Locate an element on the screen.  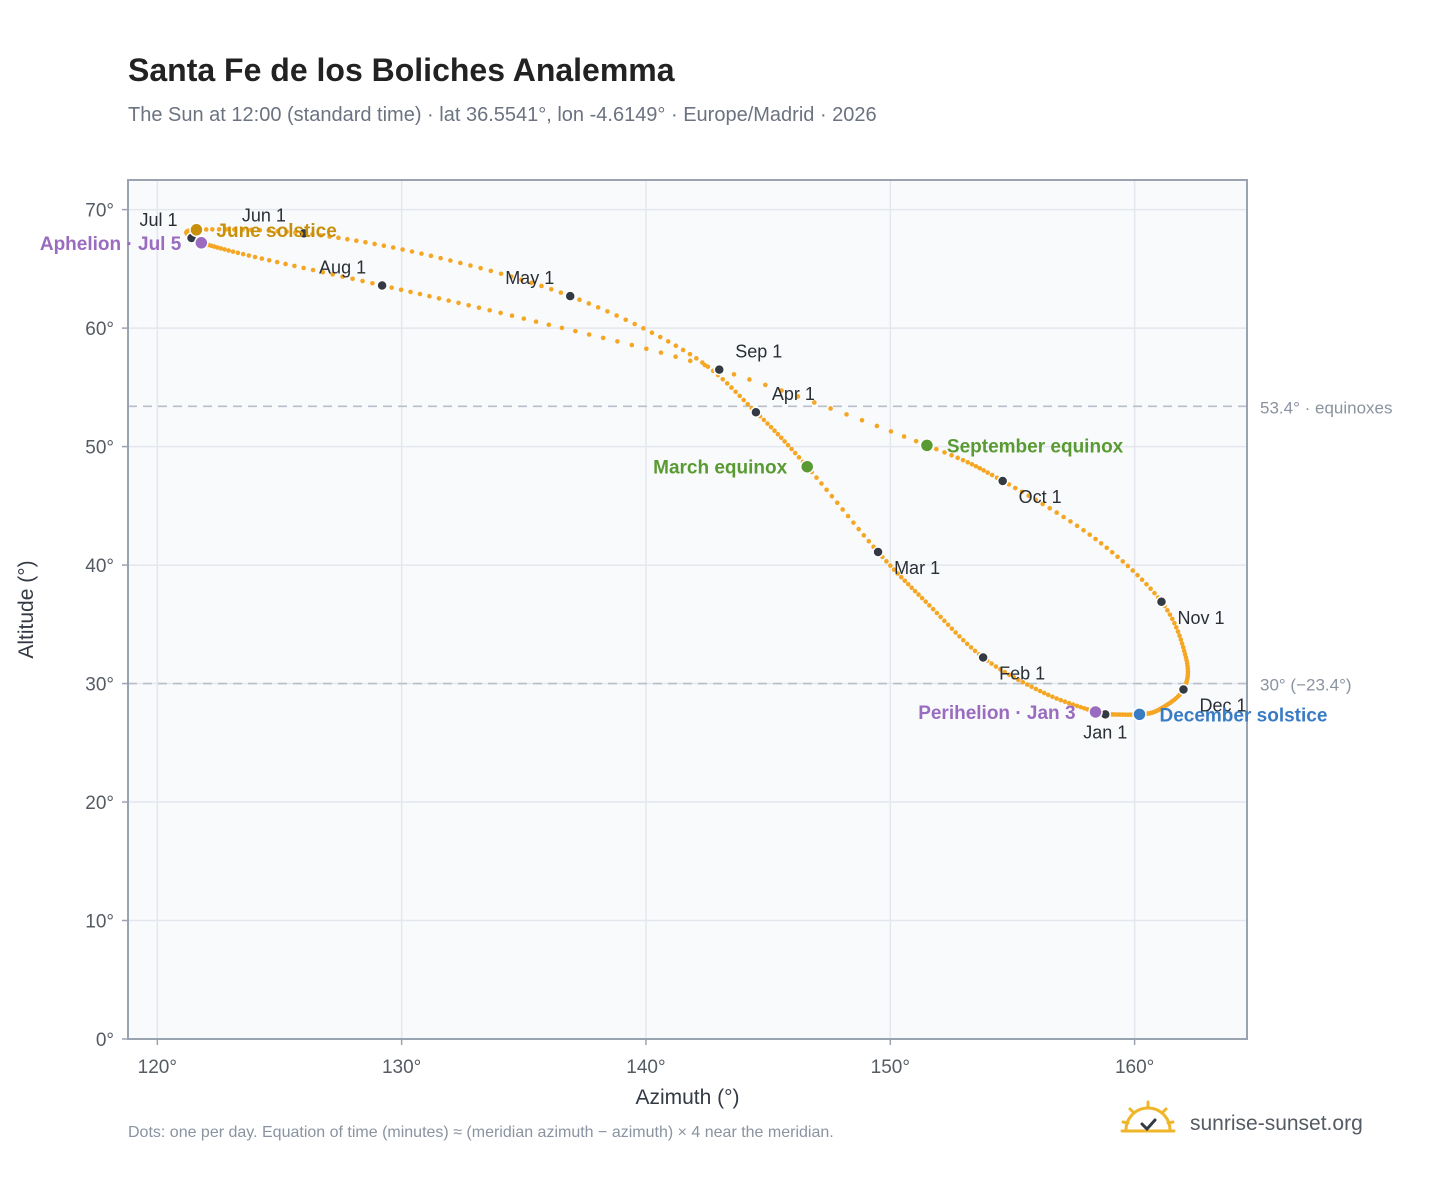
reference-line-label: 30° (−23.4°) is located at coordinates (1306, 685).